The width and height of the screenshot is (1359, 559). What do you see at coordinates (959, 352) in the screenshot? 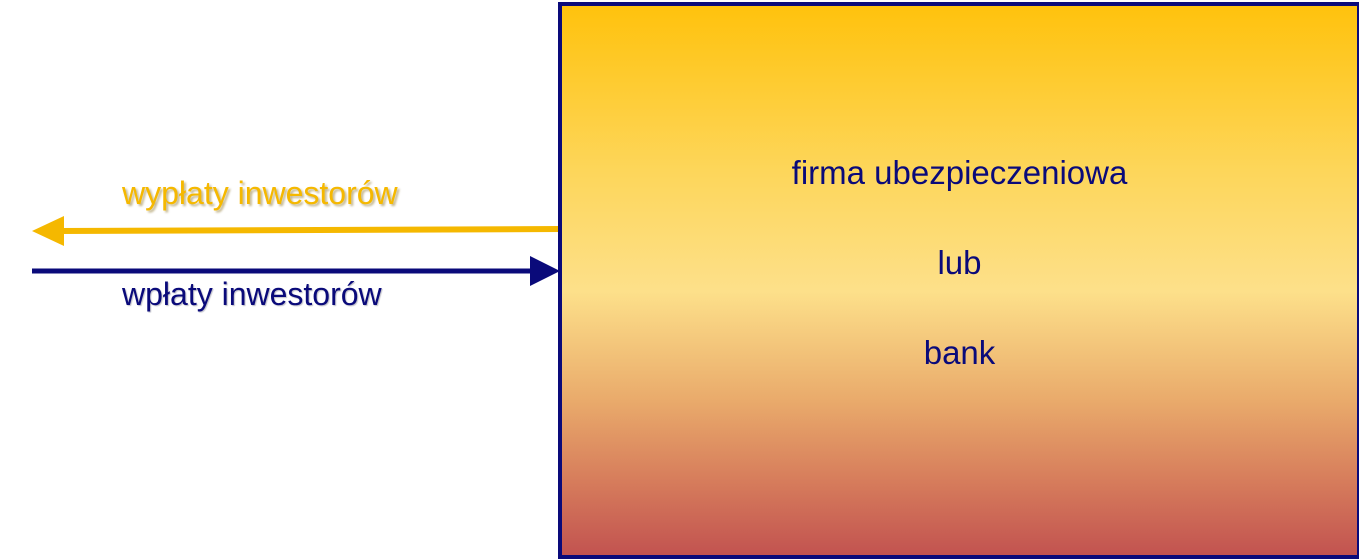
I see `institution-line-bank: bank` at bounding box center [959, 352].